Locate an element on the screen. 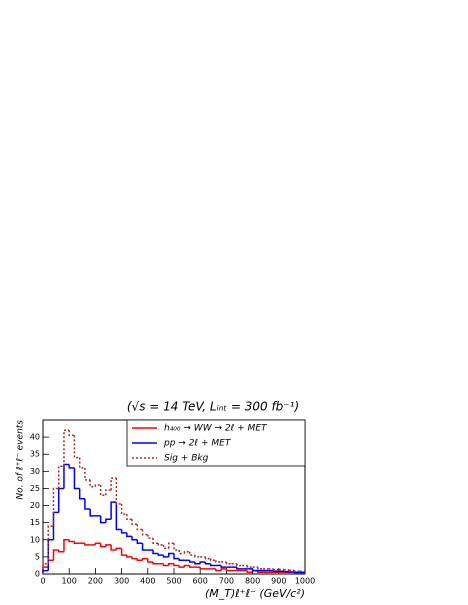  x-tick-label: 900 is located at coordinates (278, 581).